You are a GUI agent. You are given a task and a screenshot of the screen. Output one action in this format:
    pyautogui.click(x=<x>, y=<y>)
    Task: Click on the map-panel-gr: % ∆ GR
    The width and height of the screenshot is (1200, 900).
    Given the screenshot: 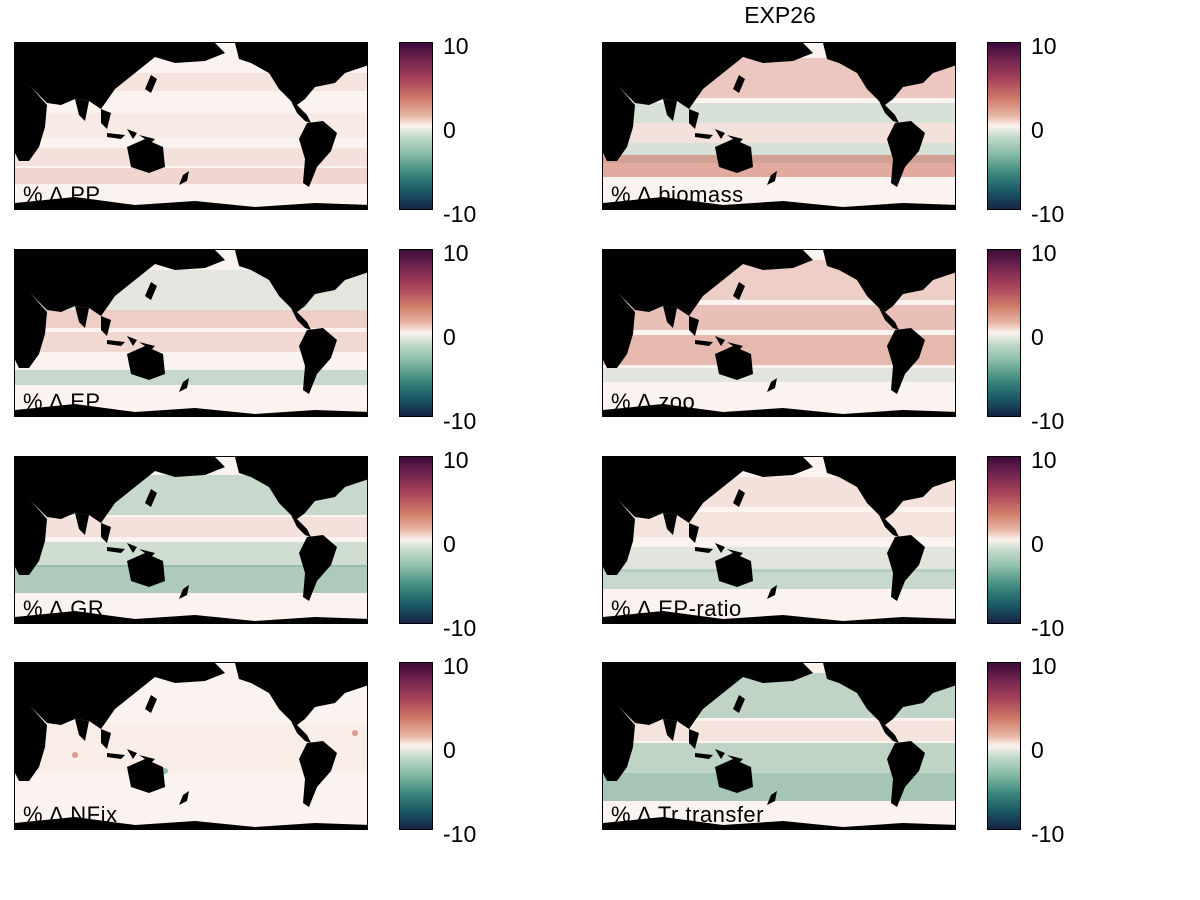 What is the action you would take?
    pyautogui.click(x=191, y=540)
    